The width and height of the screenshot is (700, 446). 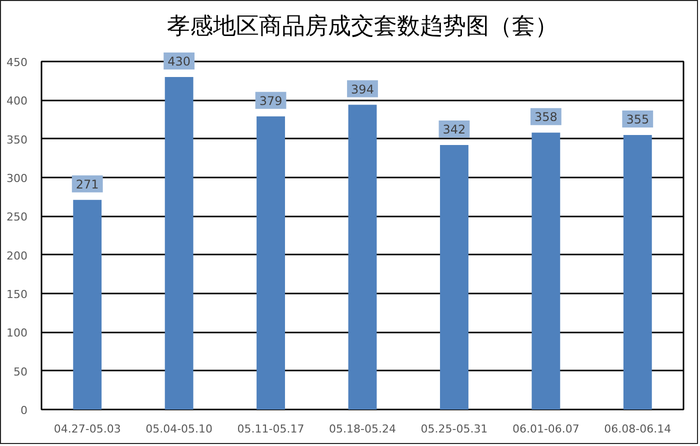 What do you see at coordinates (179, 429) in the screenshot?
I see `x-tick-label: 05.04-05.10` at bounding box center [179, 429].